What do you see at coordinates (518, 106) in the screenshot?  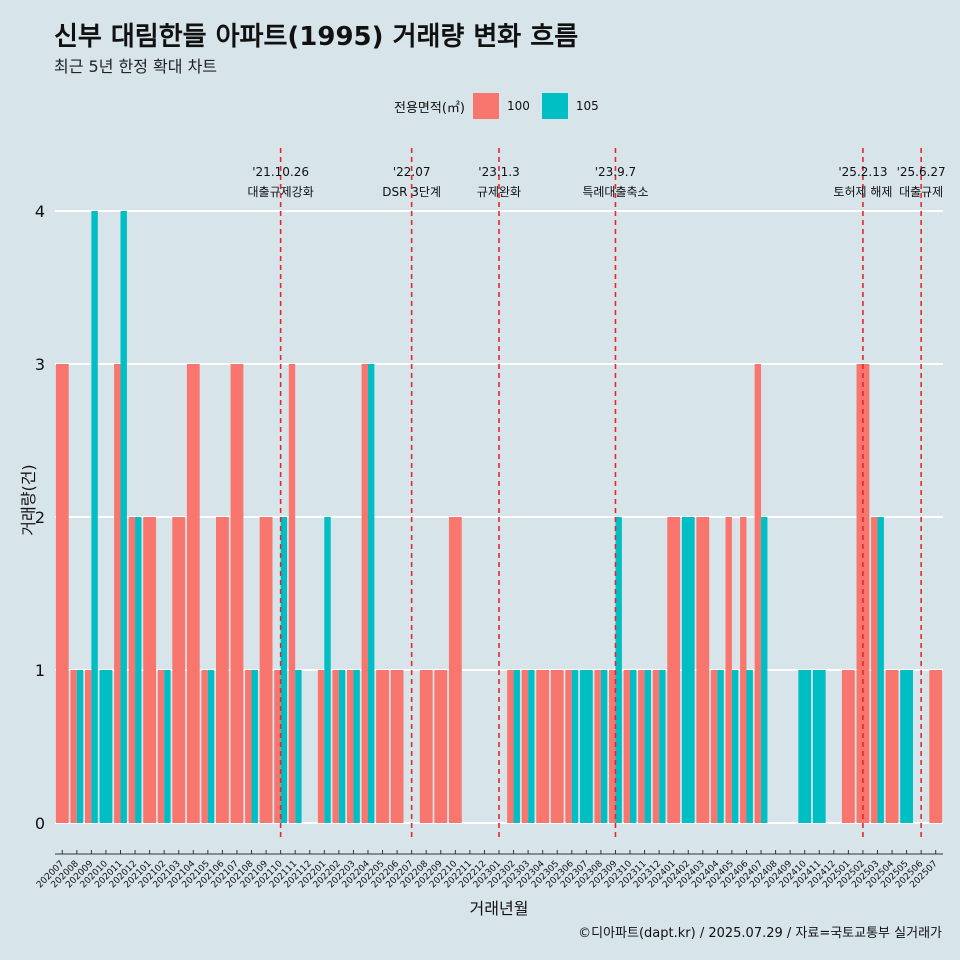 I see `legend-label-100: 100` at bounding box center [518, 106].